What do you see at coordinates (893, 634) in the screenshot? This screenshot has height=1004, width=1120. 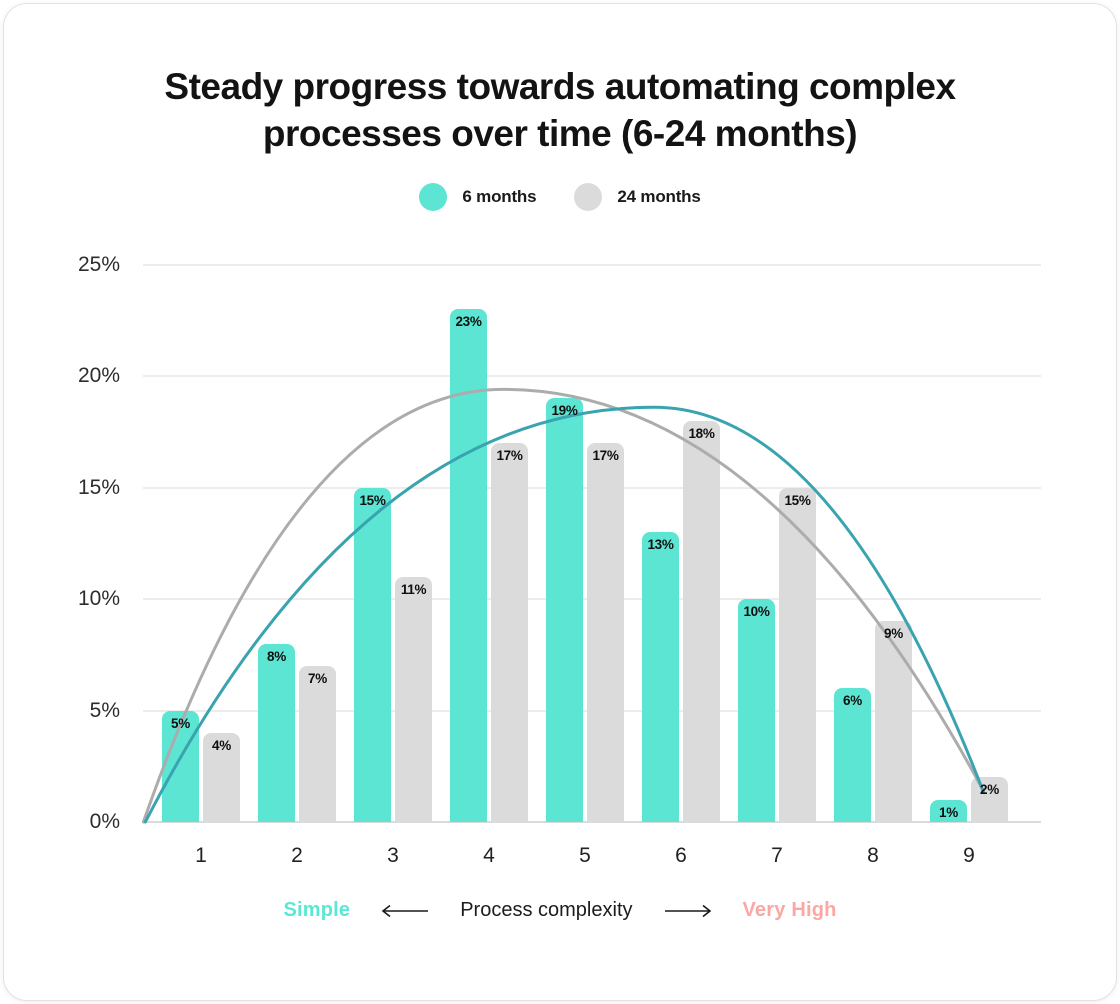 I see `bar-value-label: 9%` at bounding box center [893, 634].